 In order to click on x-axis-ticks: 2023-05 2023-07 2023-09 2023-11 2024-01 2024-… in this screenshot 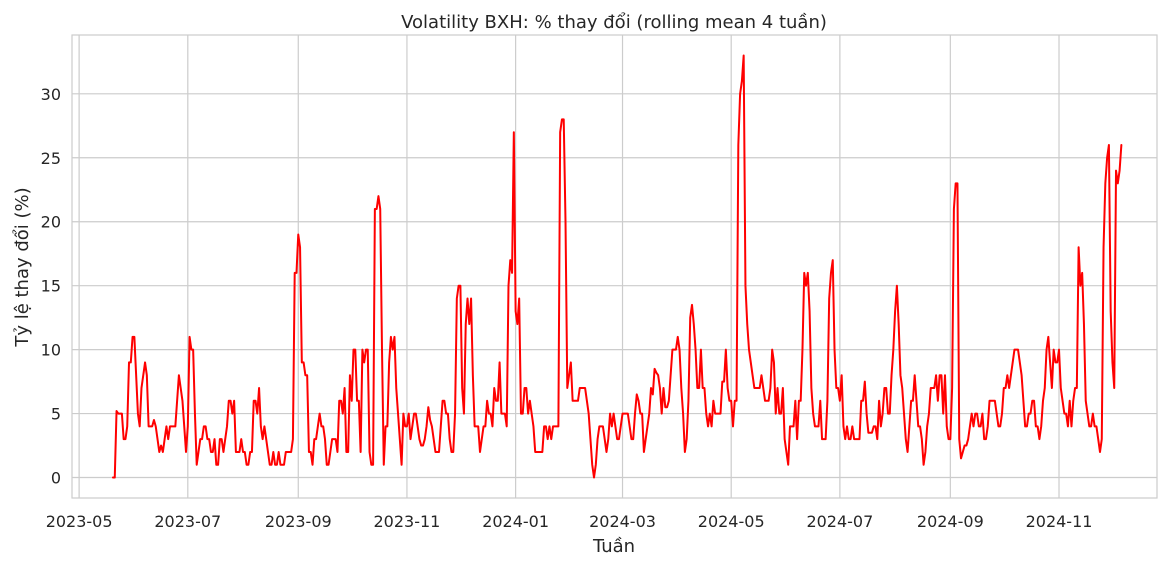, I will do `click(569, 521)`.